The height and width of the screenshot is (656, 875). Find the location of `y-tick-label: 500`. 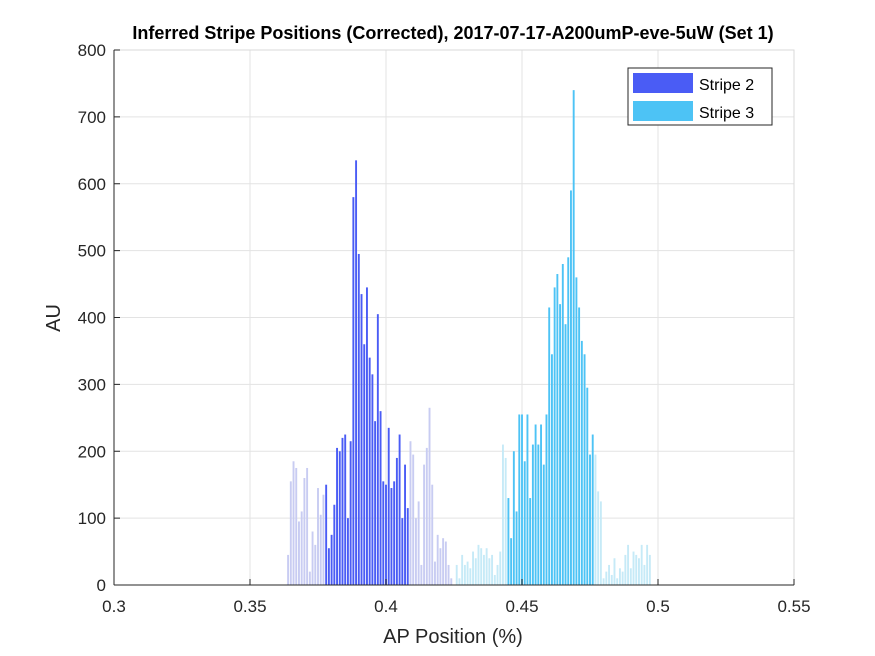

y-tick-label: 500 is located at coordinates (92, 251).